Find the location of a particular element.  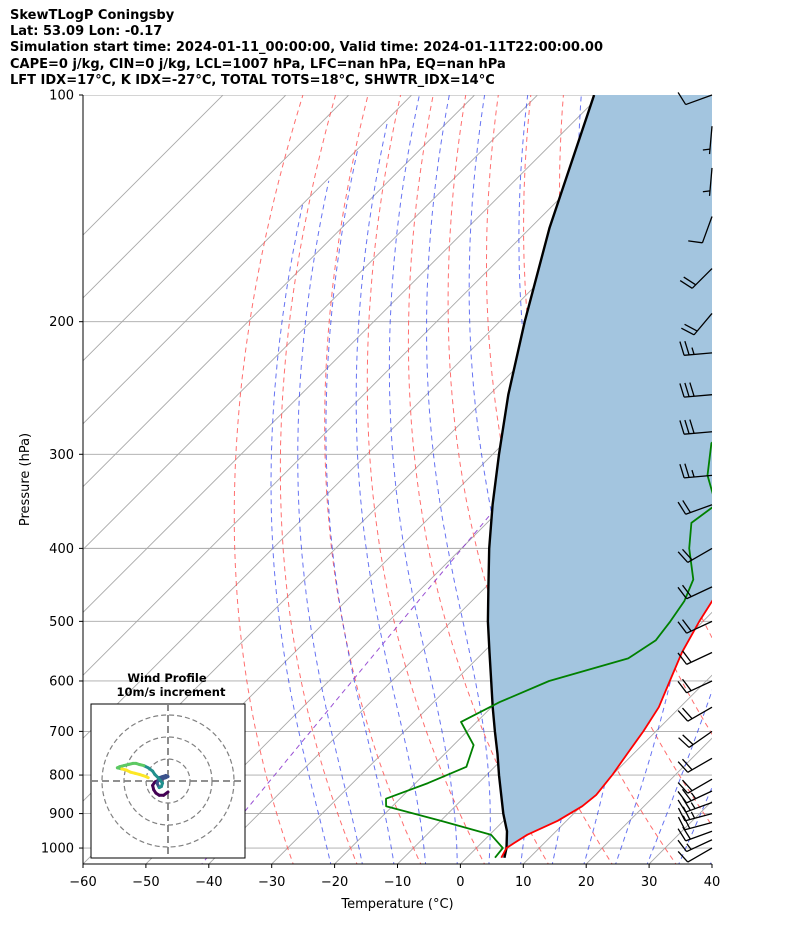

x-tick-label: 40 is located at coordinates (712, 882).